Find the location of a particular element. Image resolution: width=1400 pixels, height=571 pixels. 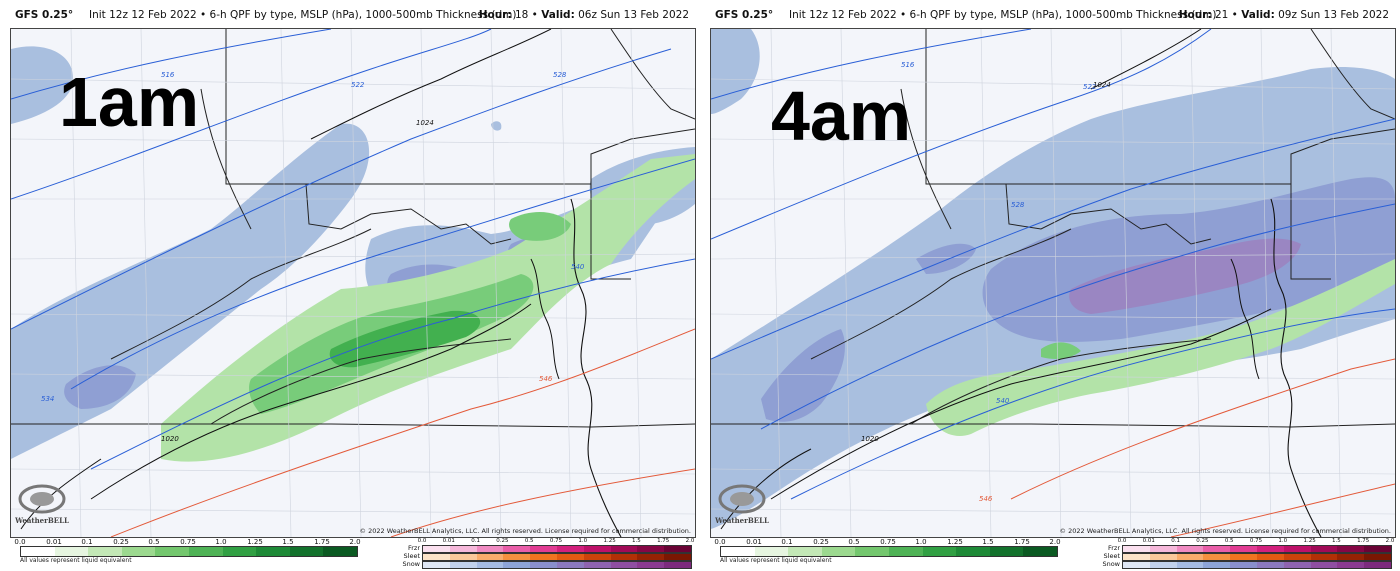

time-overlay-label: 1am is located at coordinates (129, 102).